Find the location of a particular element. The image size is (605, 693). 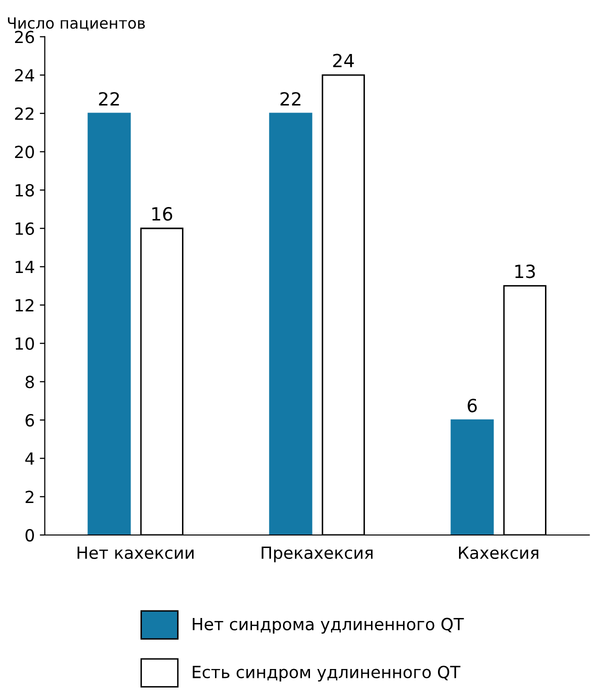

data-label: 6 is located at coordinates (472, 405).